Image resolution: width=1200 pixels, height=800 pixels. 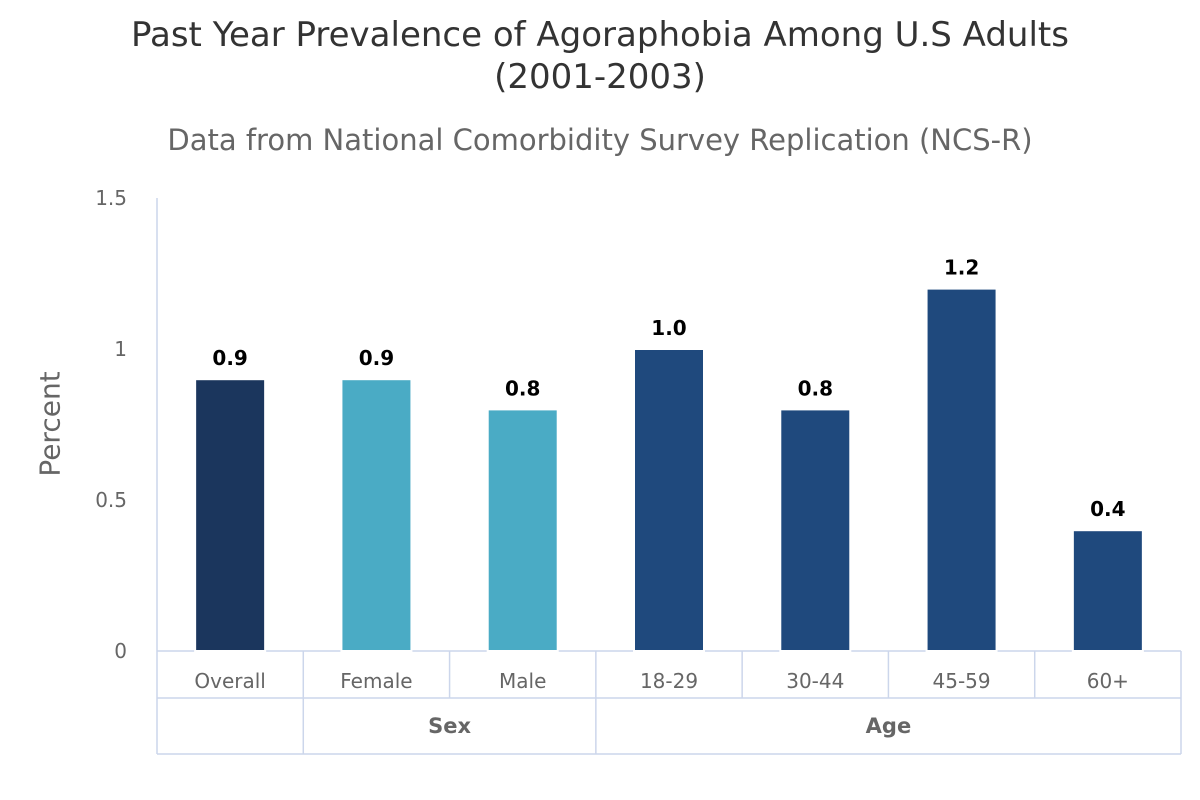 What do you see at coordinates (961, 268) in the screenshot?
I see `data-label: 1.2` at bounding box center [961, 268].